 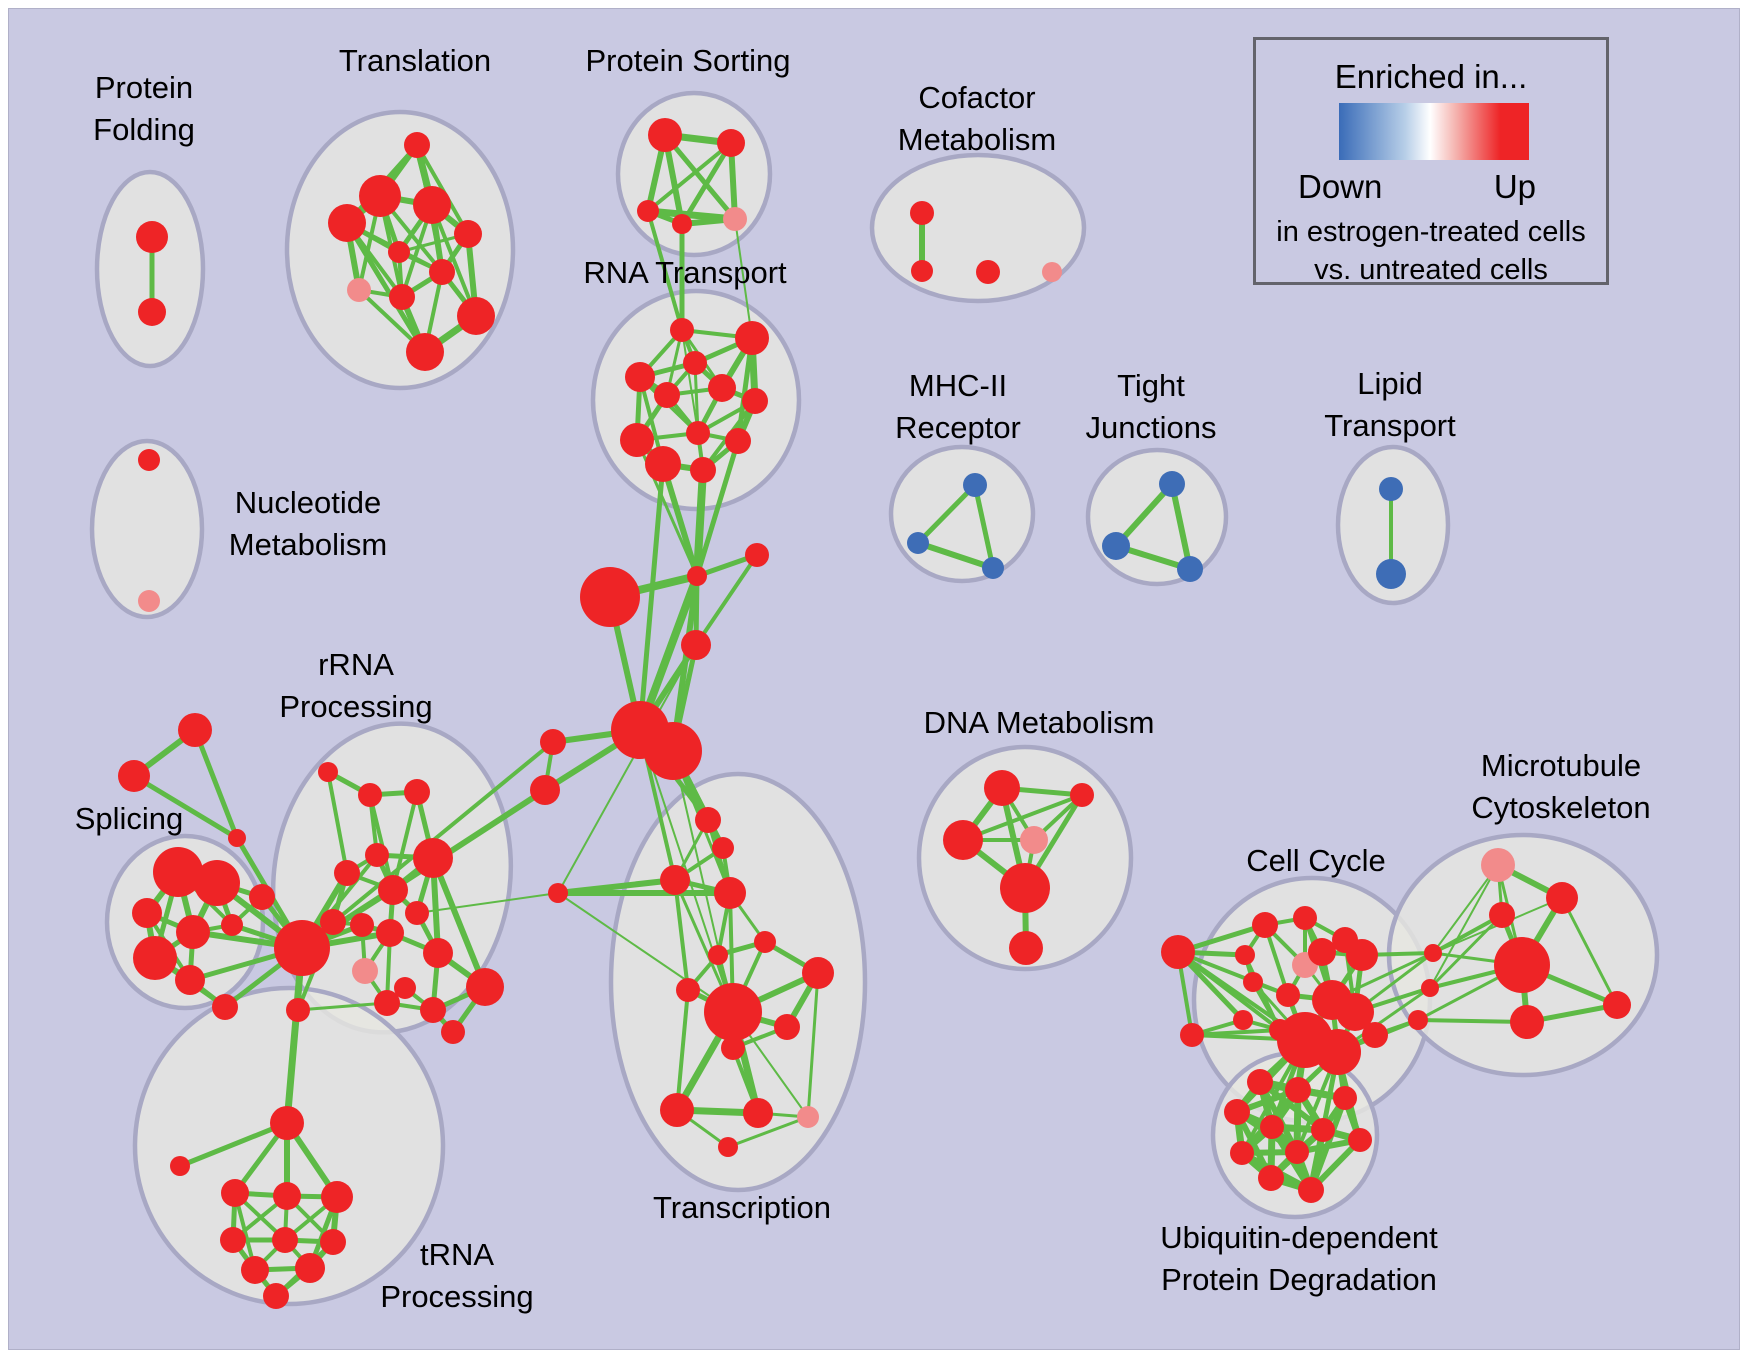 What do you see at coordinates (1431, 270) in the screenshot?
I see `legend-caption-line2: vs. untreated cells` at bounding box center [1431, 270].